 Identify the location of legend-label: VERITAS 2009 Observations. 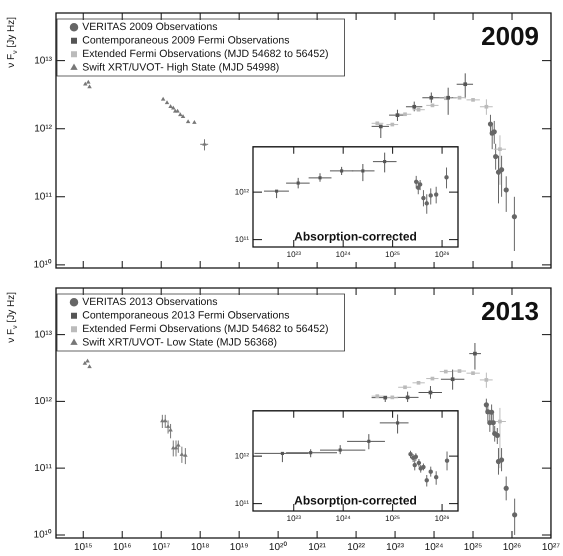
(150, 27).